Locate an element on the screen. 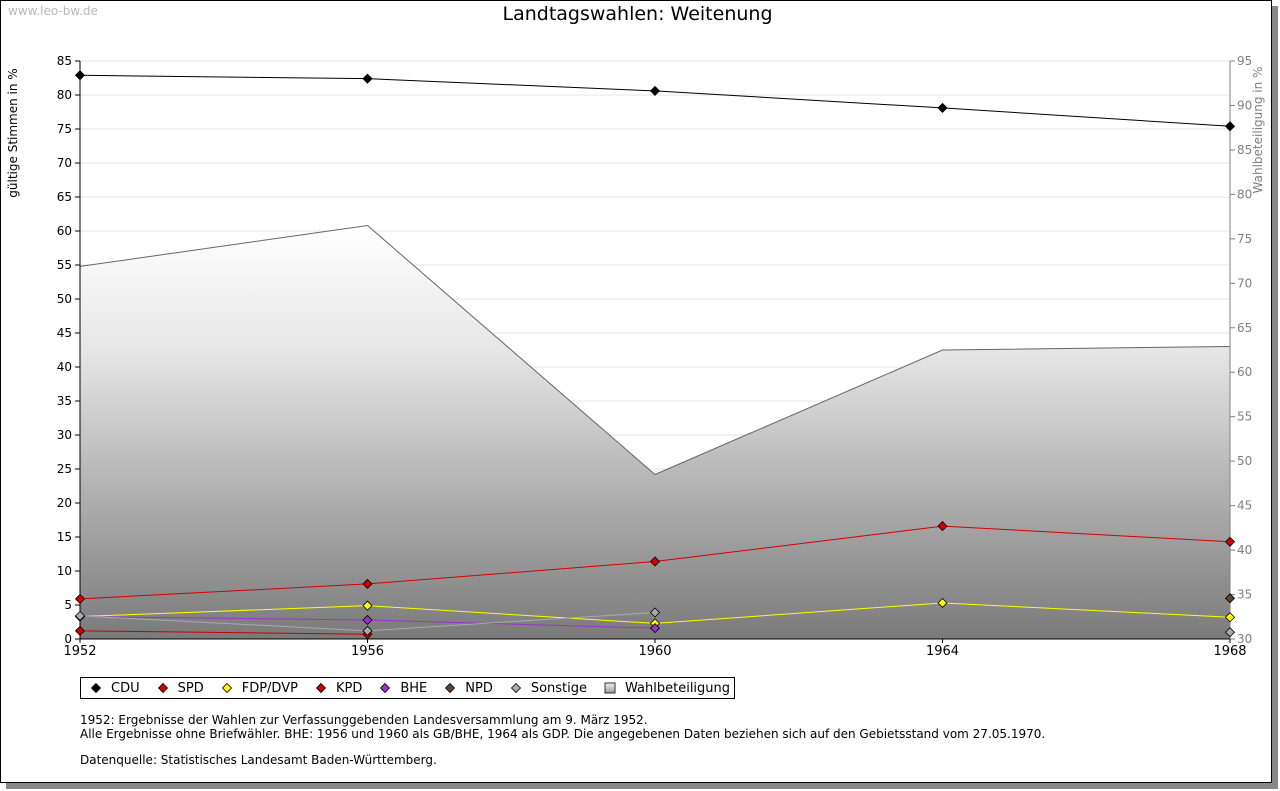 The height and width of the screenshot is (791, 1280). y-tick-label-30: 30 is located at coordinates (64, 435).